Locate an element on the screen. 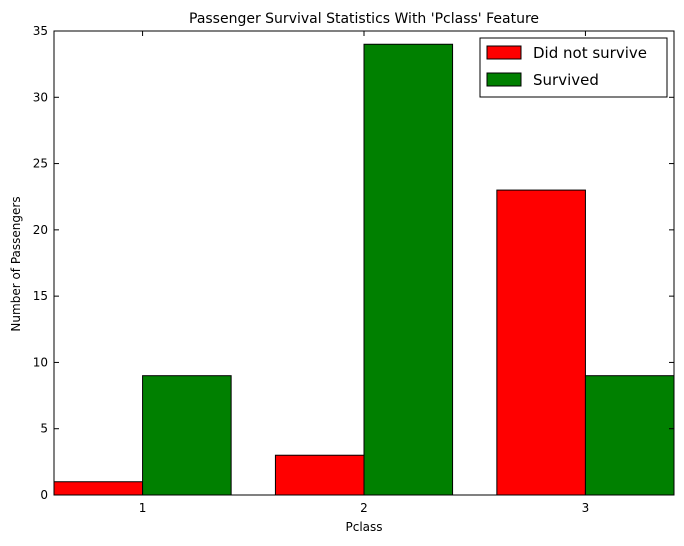 The image size is (684, 546). y-tick-label: 35 is located at coordinates (40, 31).